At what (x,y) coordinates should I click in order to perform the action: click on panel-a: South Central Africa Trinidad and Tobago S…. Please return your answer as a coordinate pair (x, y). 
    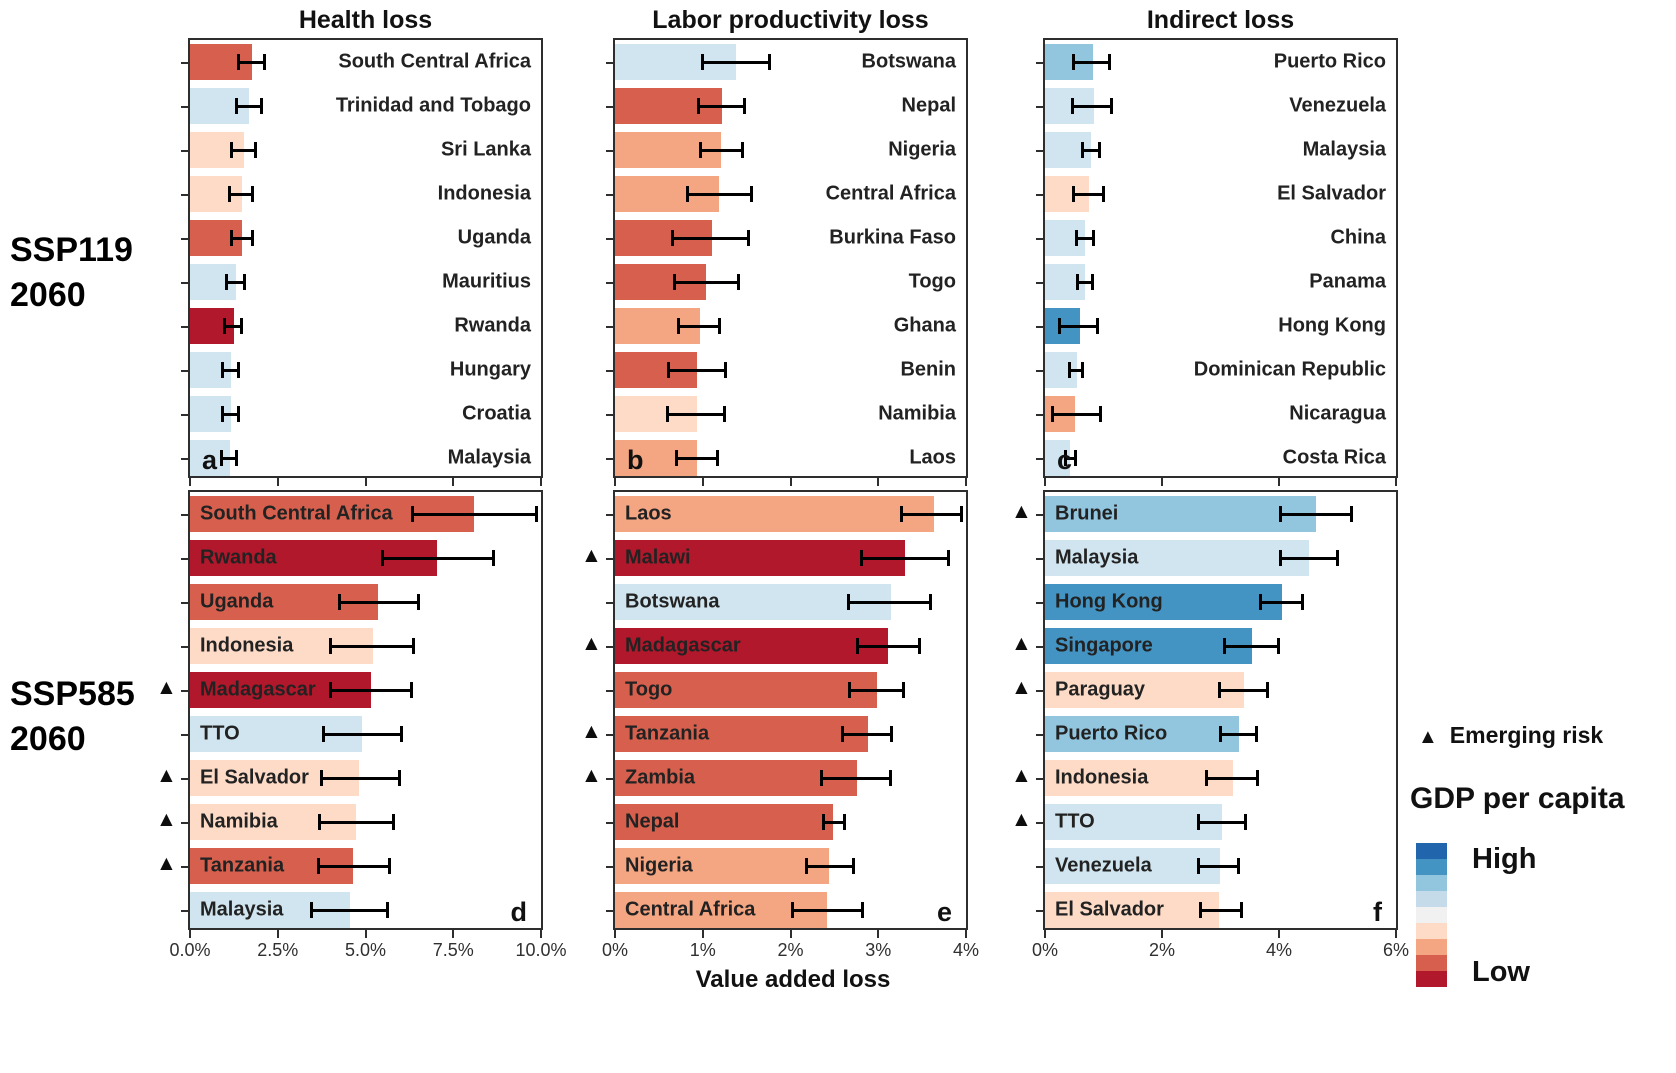
    Looking at the image, I should click on (362, 262).